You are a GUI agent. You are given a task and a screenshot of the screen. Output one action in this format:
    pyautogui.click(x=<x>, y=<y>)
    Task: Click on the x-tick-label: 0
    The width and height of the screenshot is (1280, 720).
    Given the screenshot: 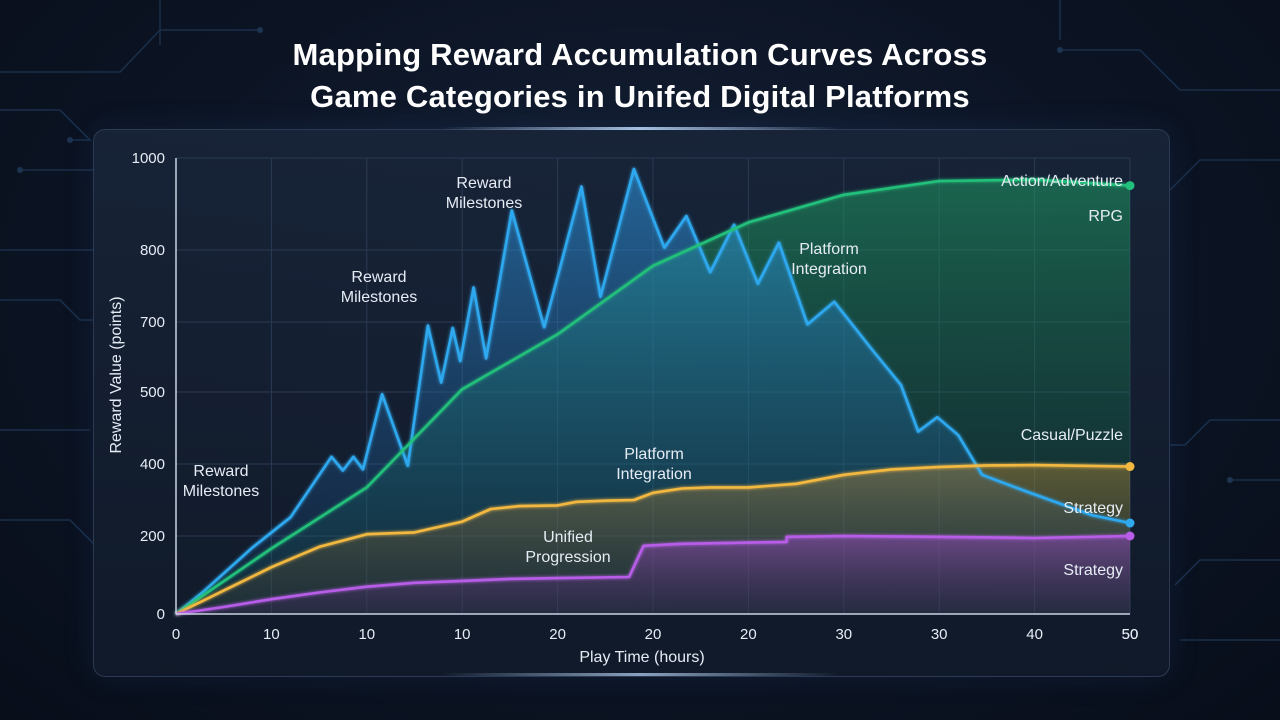 What is the action you would take?
    pyautogui.click(x=176, y=634)
    